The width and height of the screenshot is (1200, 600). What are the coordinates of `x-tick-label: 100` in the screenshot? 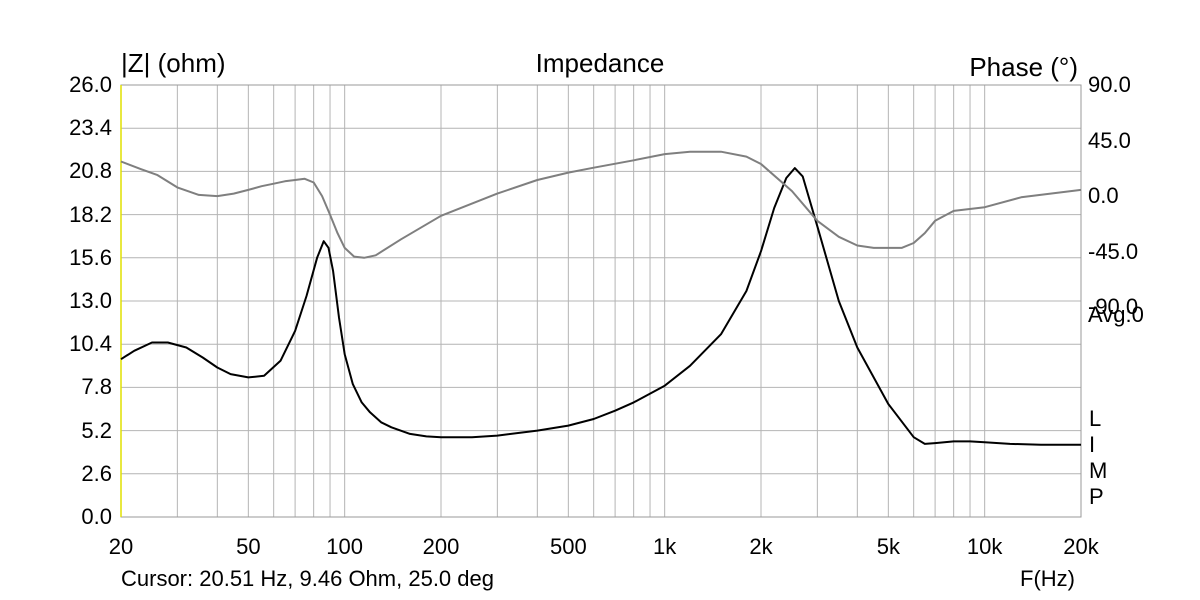 It's located at (345, 546).